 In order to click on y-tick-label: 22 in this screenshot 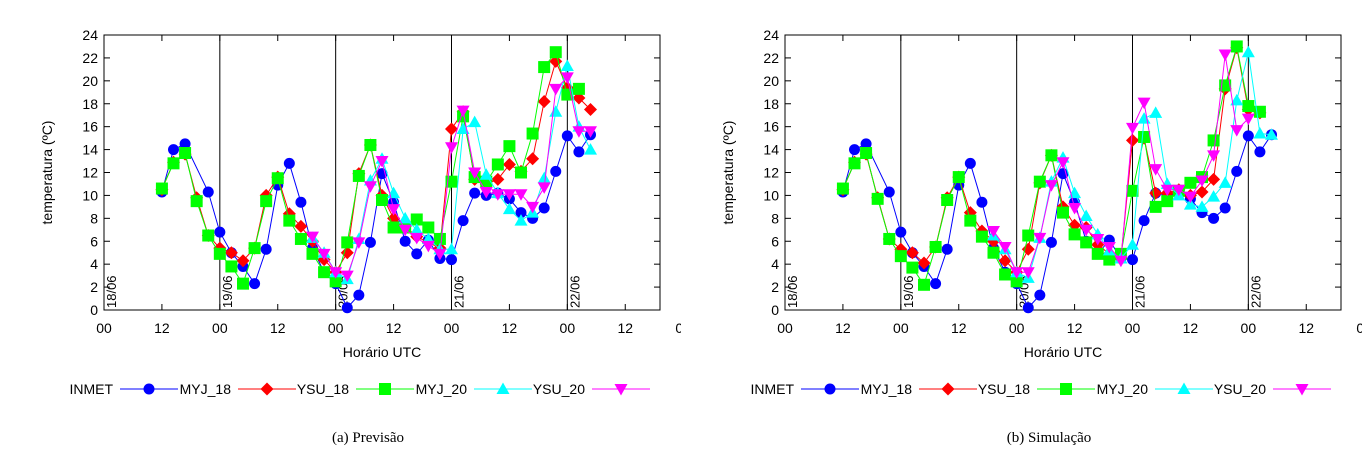, I will do `click(90, 58)`.